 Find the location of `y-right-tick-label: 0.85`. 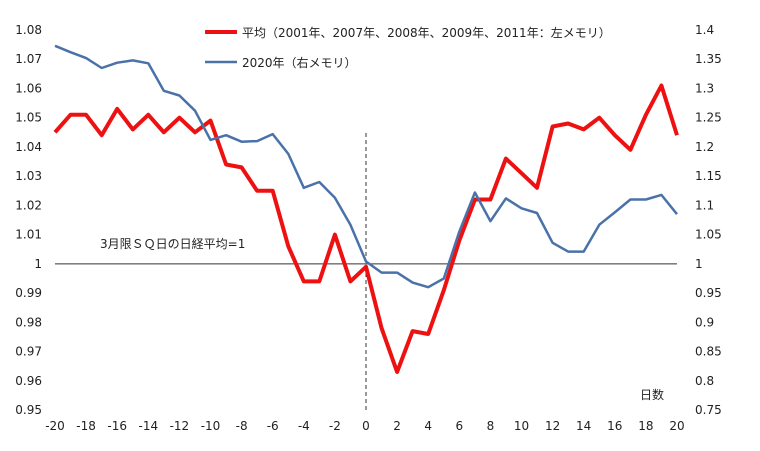

y-right-tick-label: 0.85 is located at coordinates (708, 352).